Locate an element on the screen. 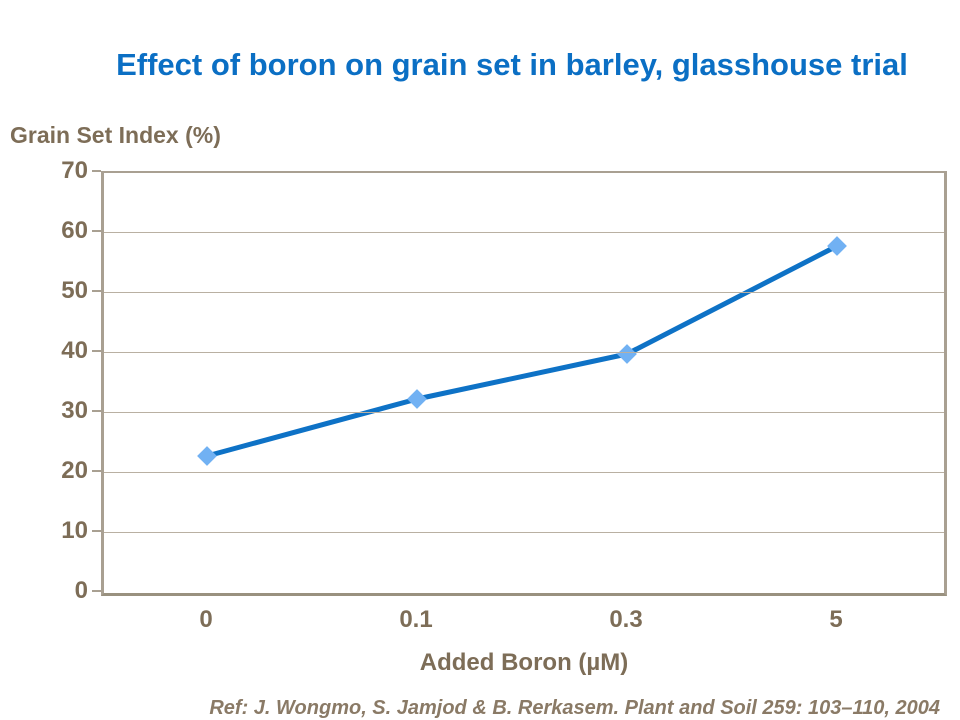  y-tick-label-40: 40 is located at coordinates (74, 350).